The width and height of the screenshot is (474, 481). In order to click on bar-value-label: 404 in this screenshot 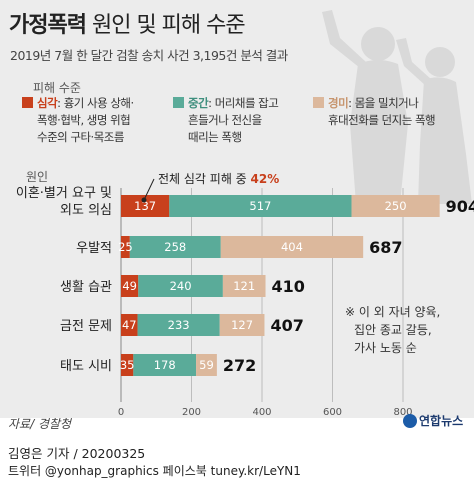, I will do `click(292, 247)`.